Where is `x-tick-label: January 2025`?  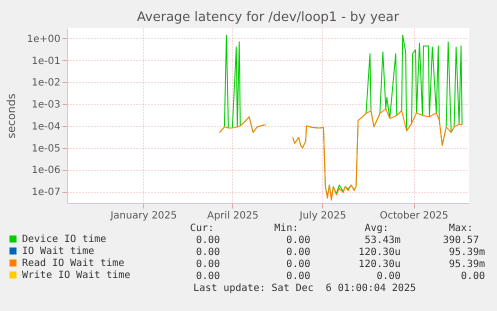 x-tick-label: January 2025 is located at coordinates (143, 216).